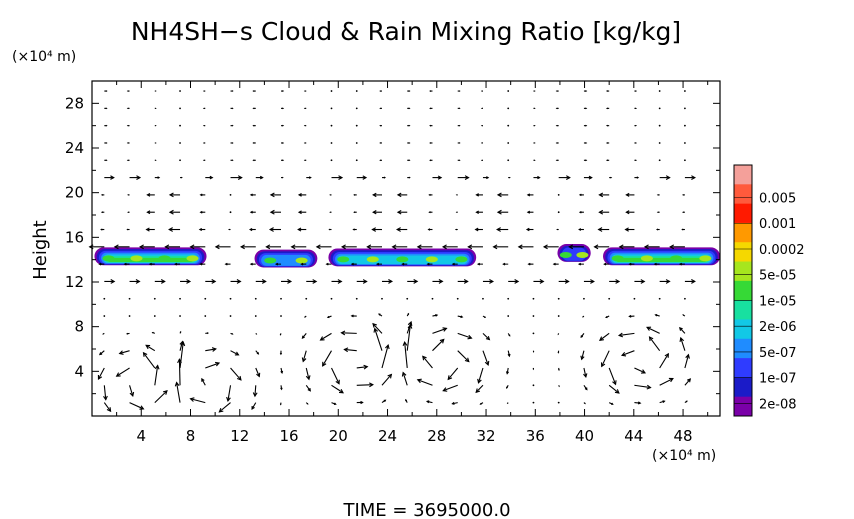 The image size is (854, 519). What do you see at coordinates (387, 436) in the screenshot?
I see `x-tick-label: 24` at bounding box center [387, 436].